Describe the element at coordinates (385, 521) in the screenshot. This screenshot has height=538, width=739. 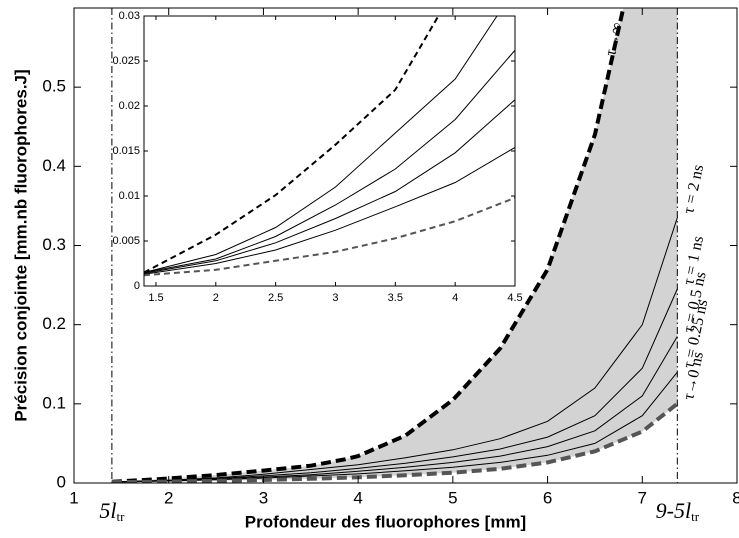
I see `x-axis-label: Profondeur des fluorophores [mm]` at that location.